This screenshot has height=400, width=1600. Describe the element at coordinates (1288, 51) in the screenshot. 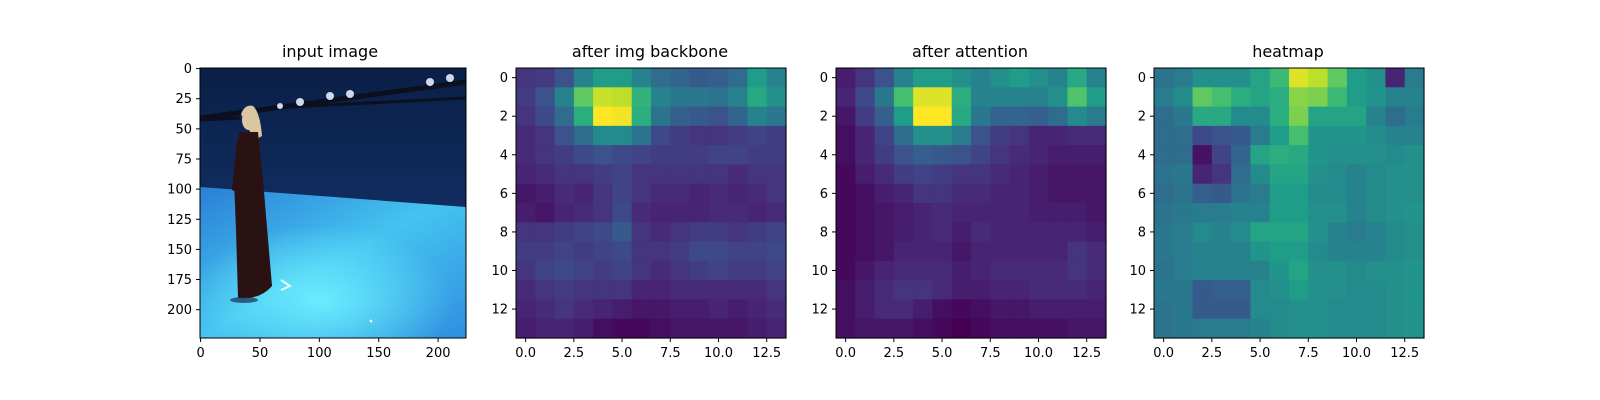

I see `panel-title: heatmap` at that location.